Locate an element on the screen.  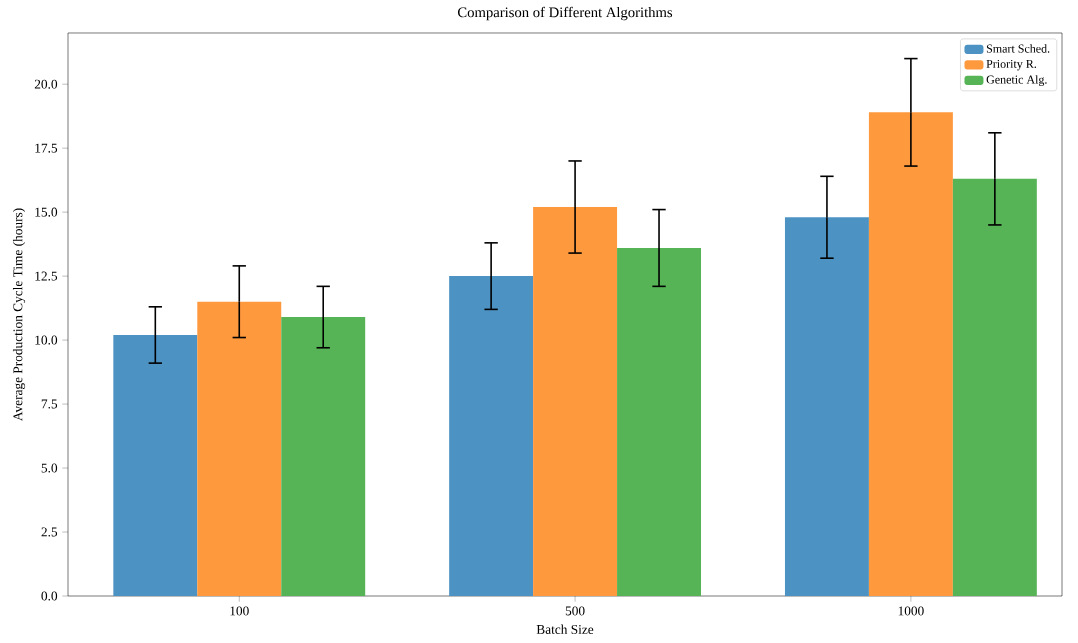
y-tick-label: 7.5 is located at coordinates (49, 404).